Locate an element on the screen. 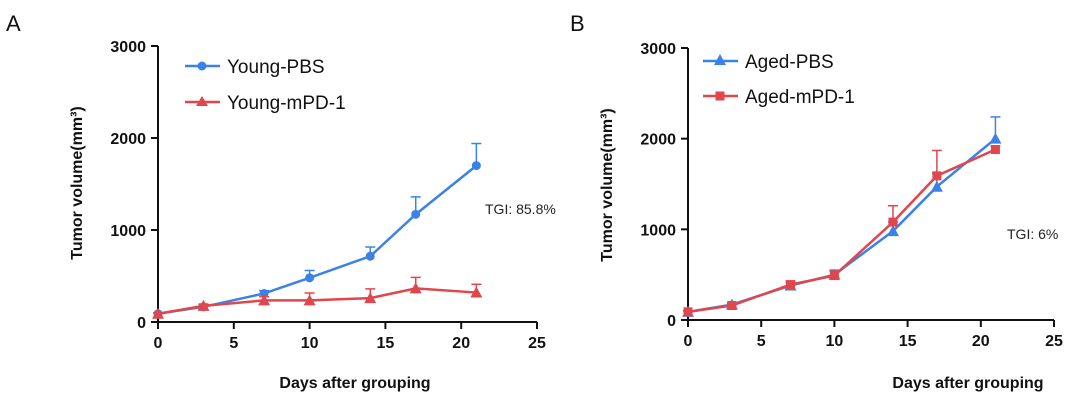 The width and height of the screenshot is (1080, 405). legend: Aged-PBS Aged-mPD-1 is located at coordinates (779, 80).